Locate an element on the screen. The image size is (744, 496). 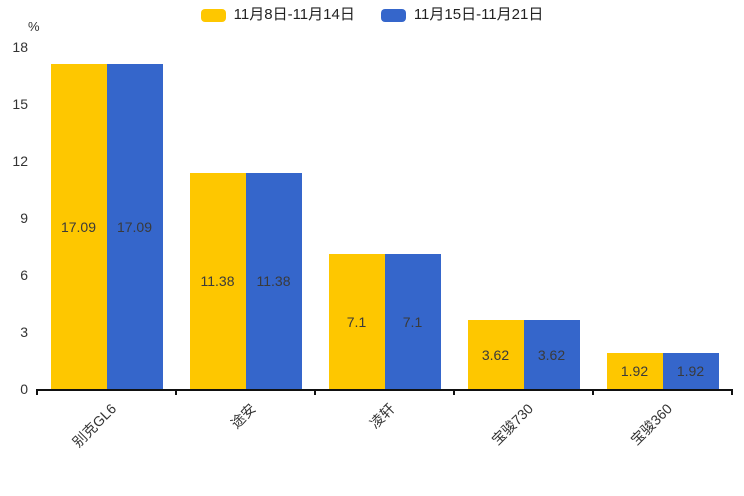
legend-item-week2: 11月15日-11月21日 is located at coordinates (462, 15).